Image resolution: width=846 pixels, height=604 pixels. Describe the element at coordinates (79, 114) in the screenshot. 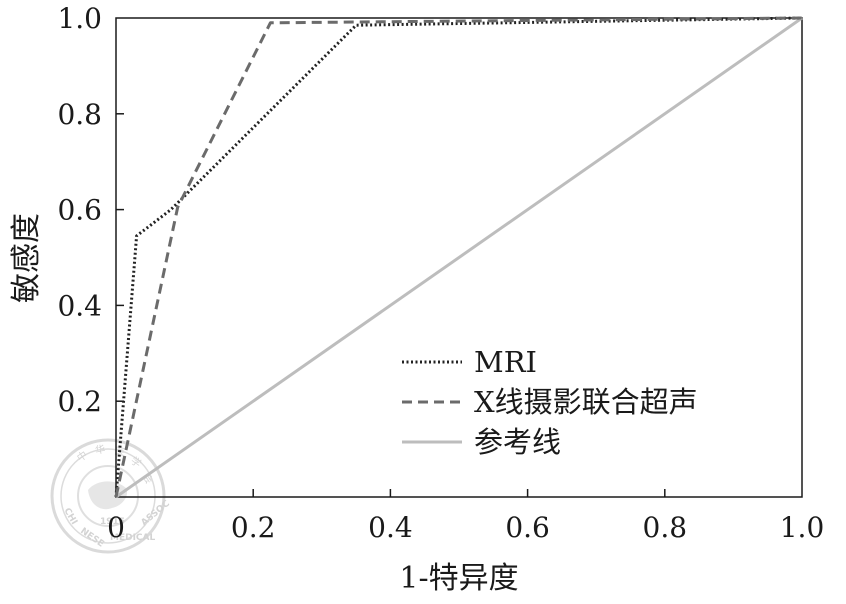

I see `y-tick-label: 0.8` at that location.